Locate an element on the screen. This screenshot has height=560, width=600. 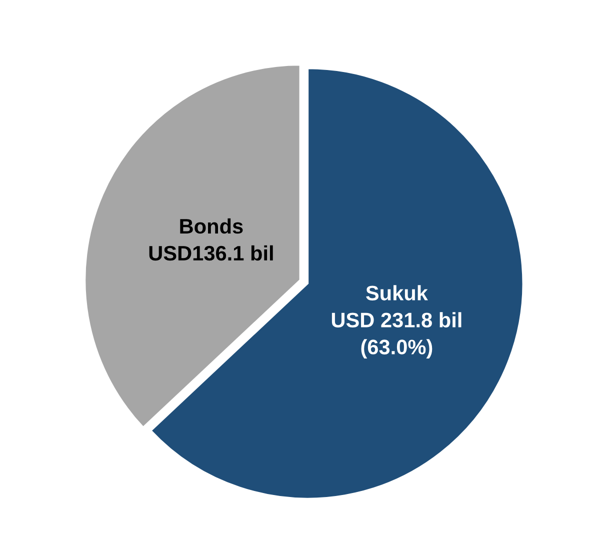
slice-label: Sukuk is located at coordinates (397, 292).